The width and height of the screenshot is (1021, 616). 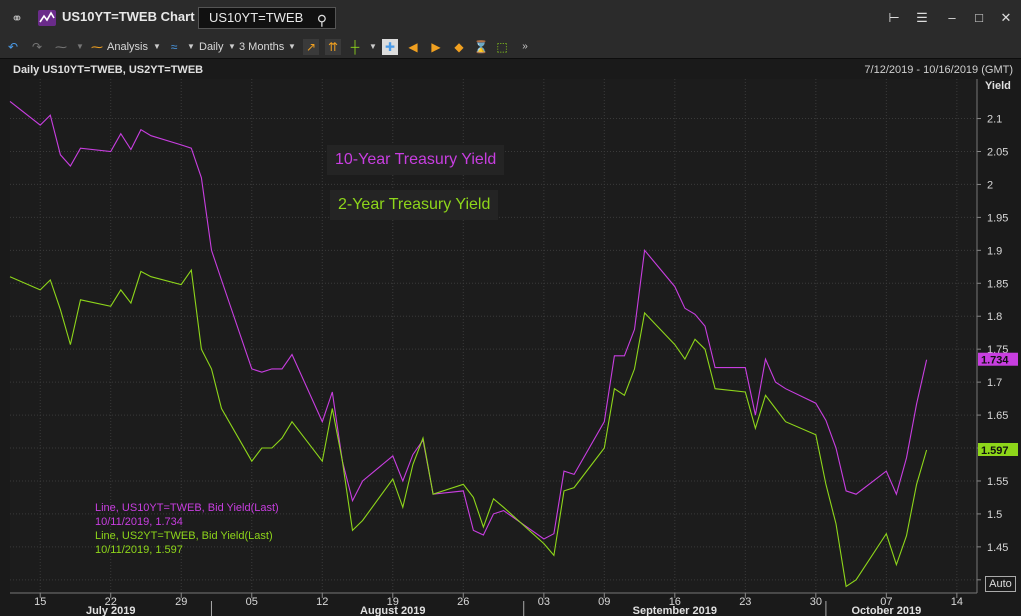 I want to click on y-tick-label: 1.85, so click(x=997, y=284).